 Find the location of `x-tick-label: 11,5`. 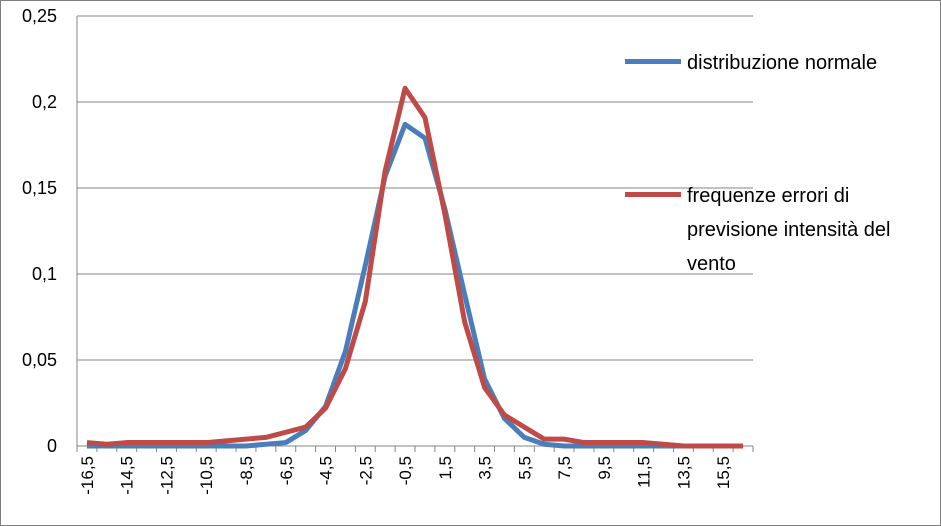

x-tick-label: 11,5 is located at coordinates (644, 472).